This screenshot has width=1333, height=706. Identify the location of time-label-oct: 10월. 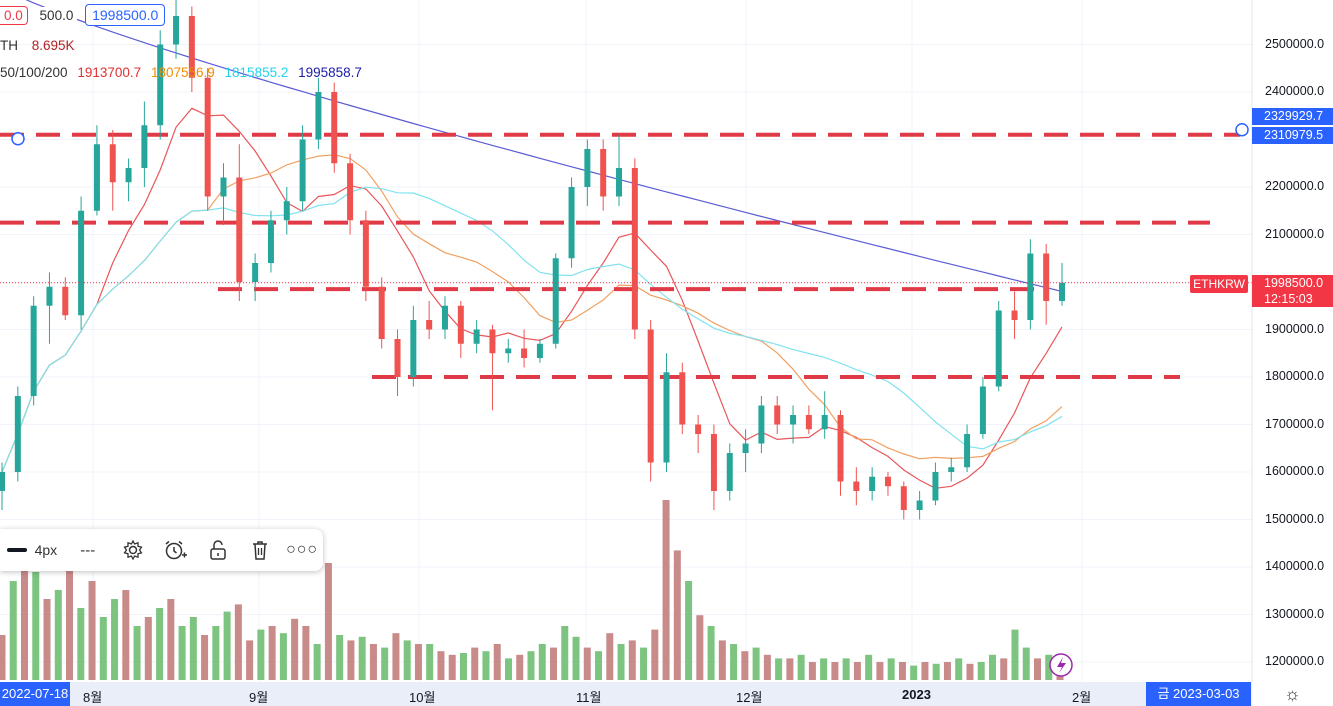
(422, 697).